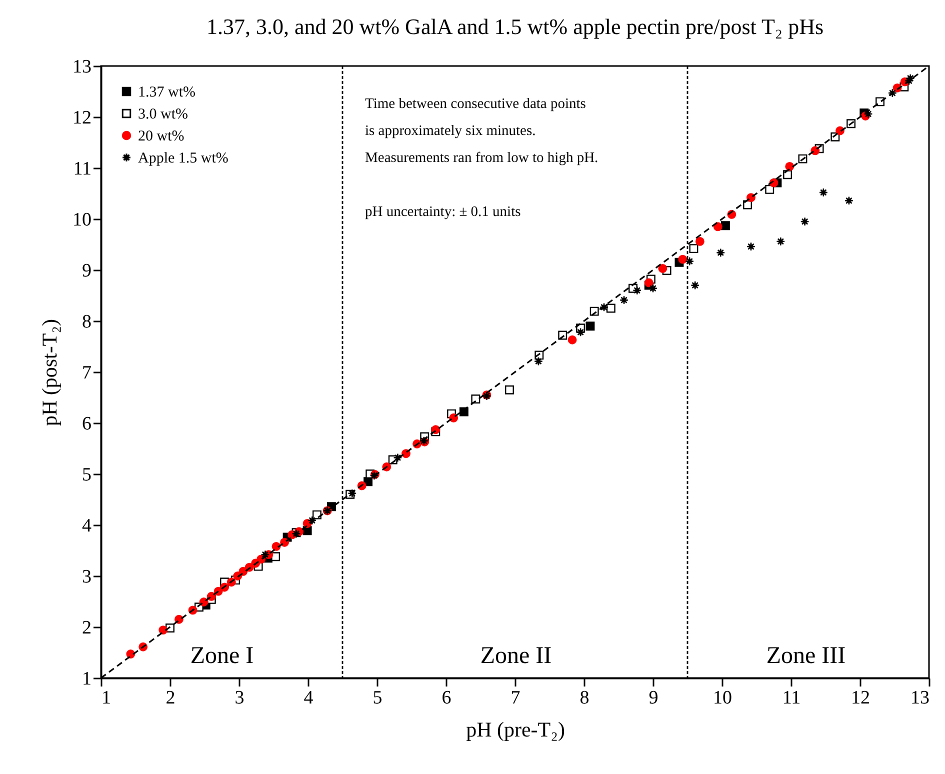  I want to click on y-tick-label: 8, so click(87, 322).